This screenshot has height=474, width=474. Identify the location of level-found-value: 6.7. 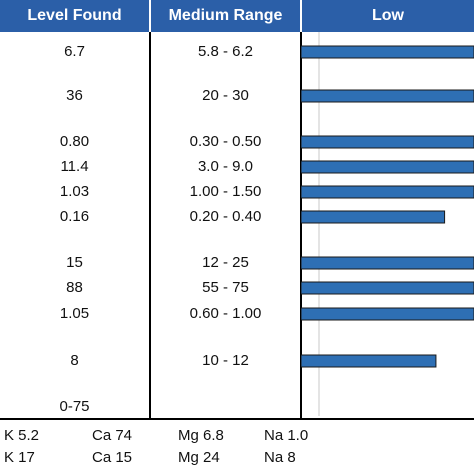
(74, 51).